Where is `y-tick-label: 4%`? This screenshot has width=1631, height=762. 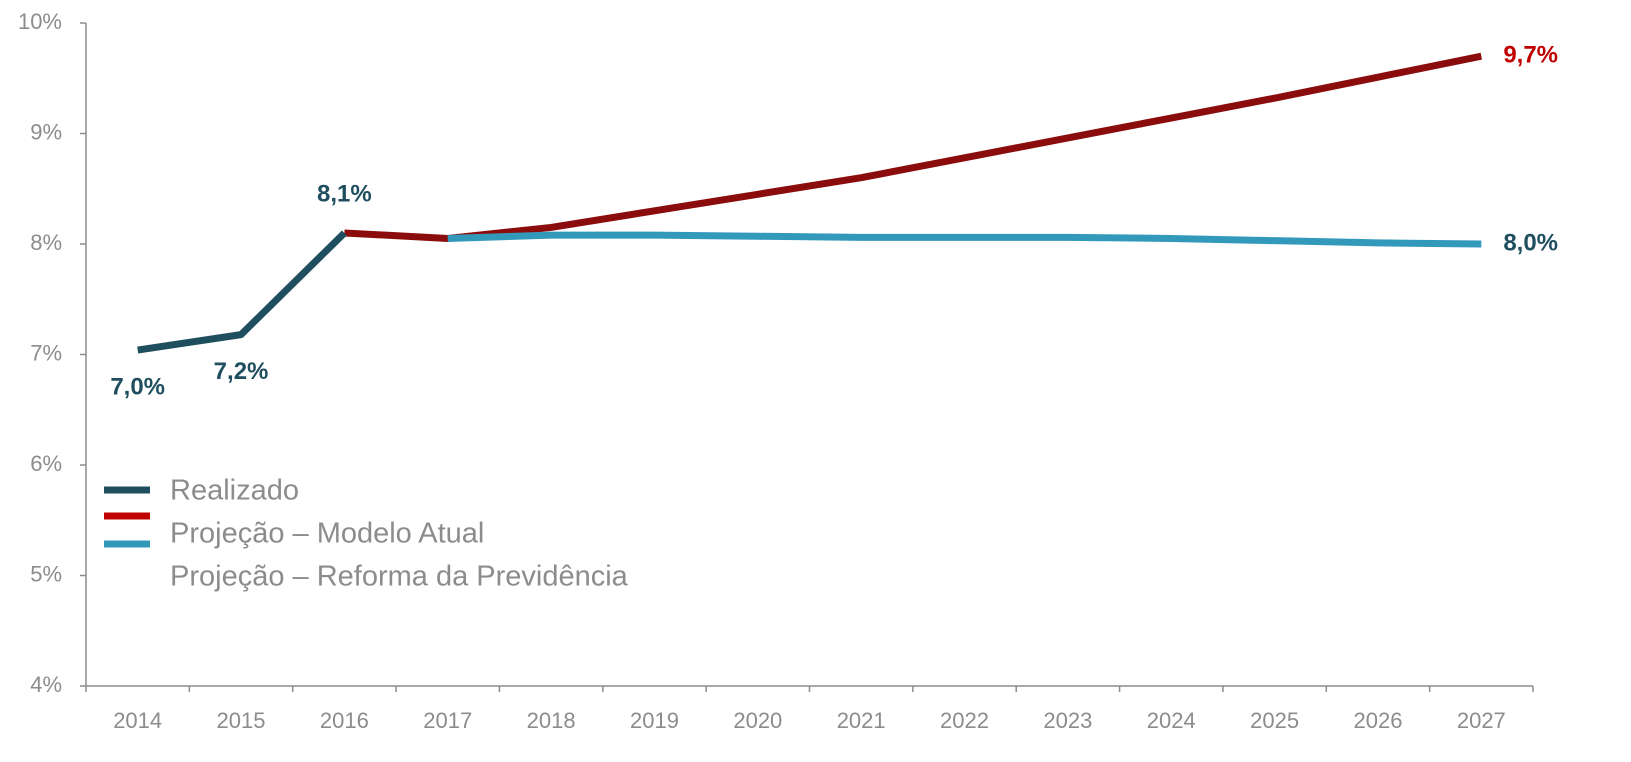
y-tick-label: 4% is located at coordinates (46, 684).